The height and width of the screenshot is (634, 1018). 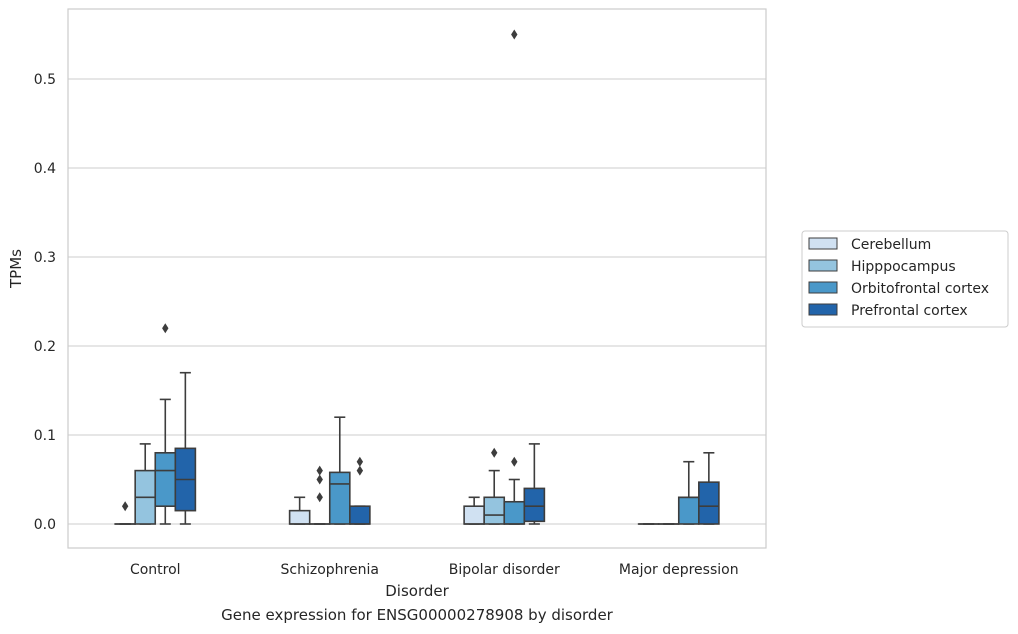 I want to click on x-tick-label: Major depression, so click(x=679, y=570).